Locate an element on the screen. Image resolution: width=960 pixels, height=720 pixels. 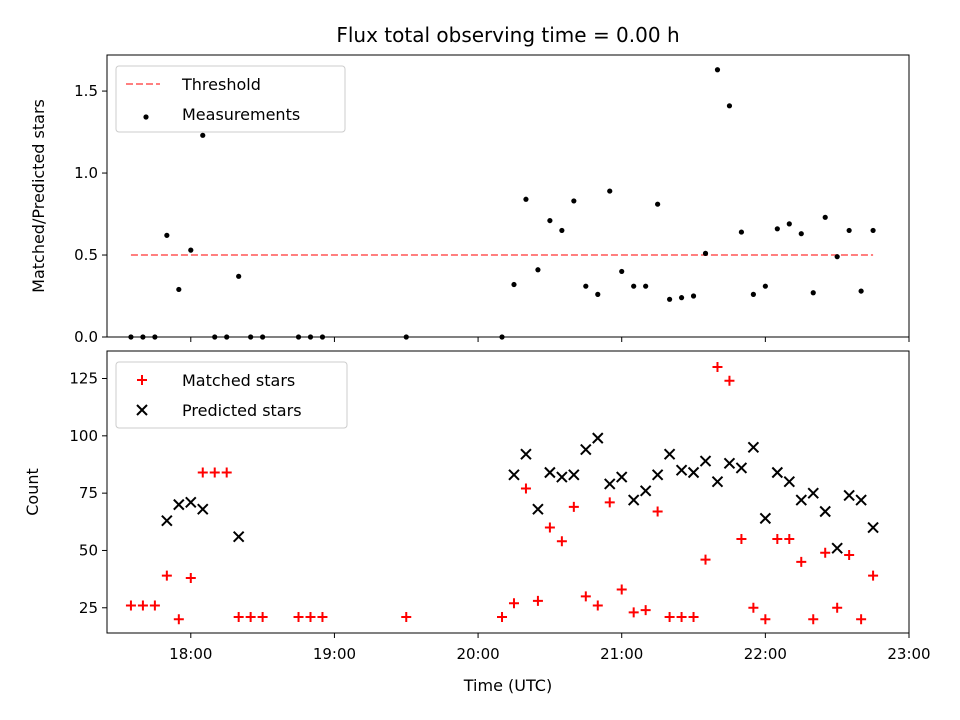
y-tick-label: 1.0 is located at coordinates (86, 173).